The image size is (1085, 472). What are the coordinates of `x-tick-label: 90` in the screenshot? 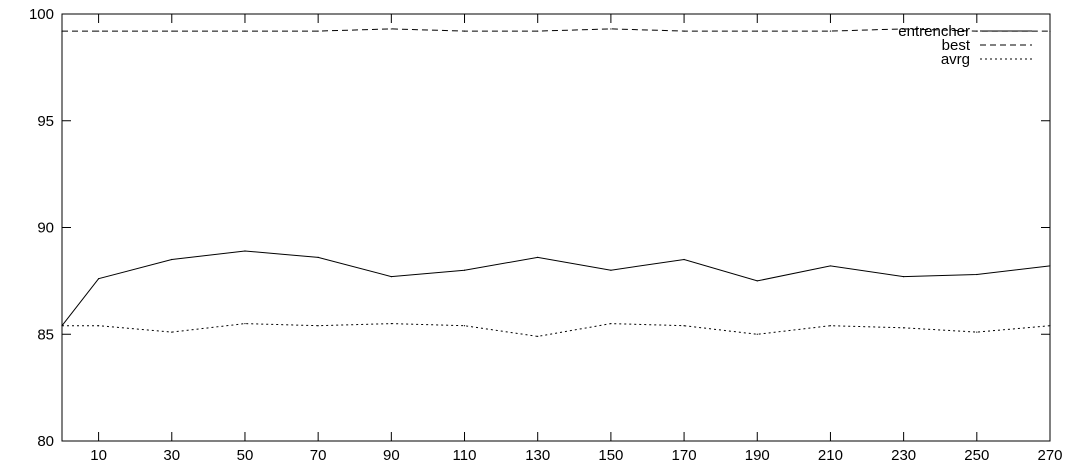 It's located at (391, 455).